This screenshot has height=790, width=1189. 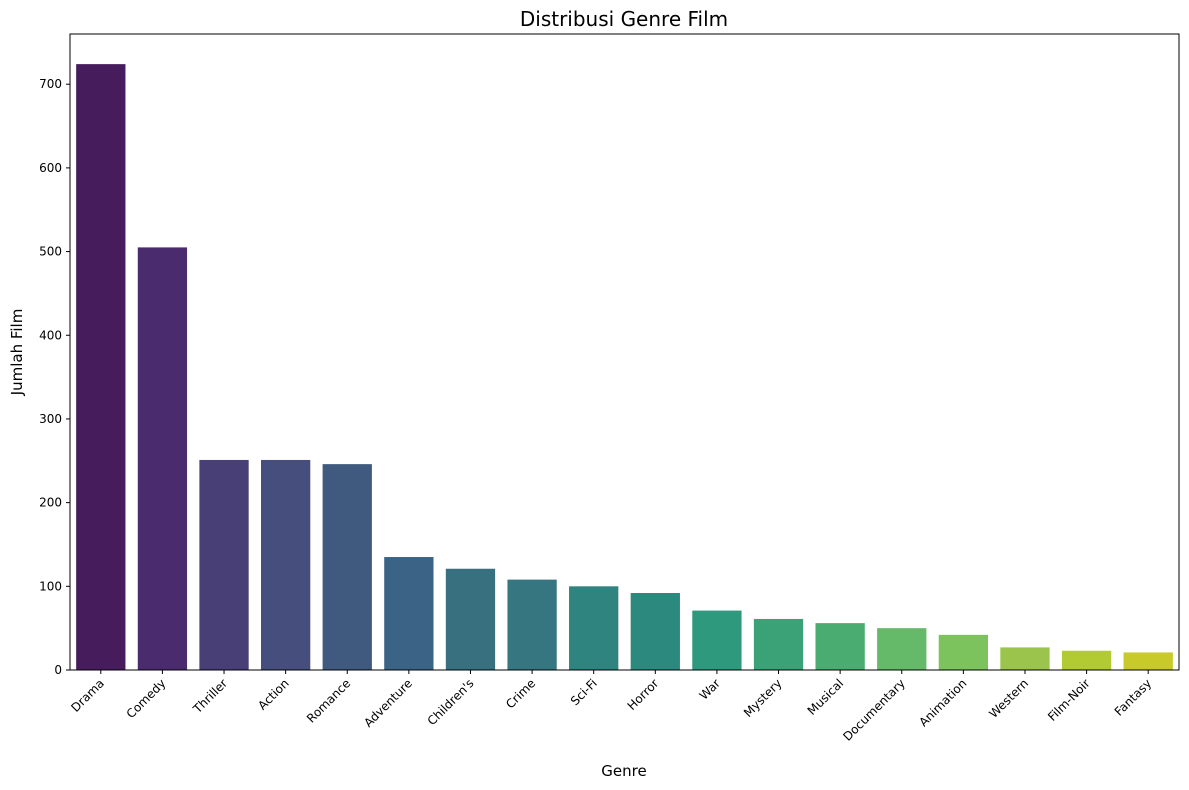 I want to click on x-tick-label: Film-Noir, so click(x=1069, y=700).